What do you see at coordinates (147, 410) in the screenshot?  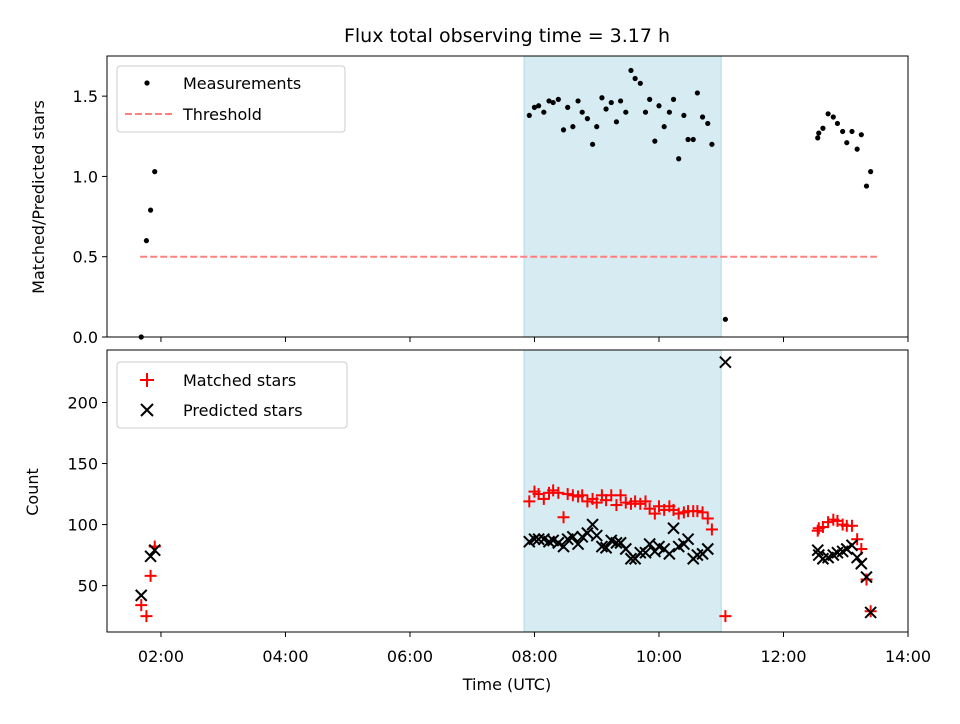 I see `legend-predicted-marker` at bounding box center [147, 410].